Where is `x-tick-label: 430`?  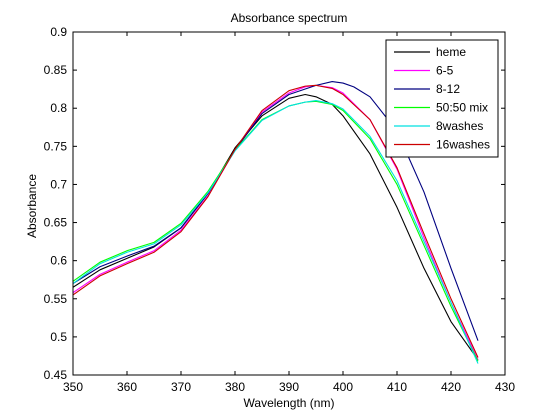 x-tick-label: 430 is located at coordinates (505, 387).